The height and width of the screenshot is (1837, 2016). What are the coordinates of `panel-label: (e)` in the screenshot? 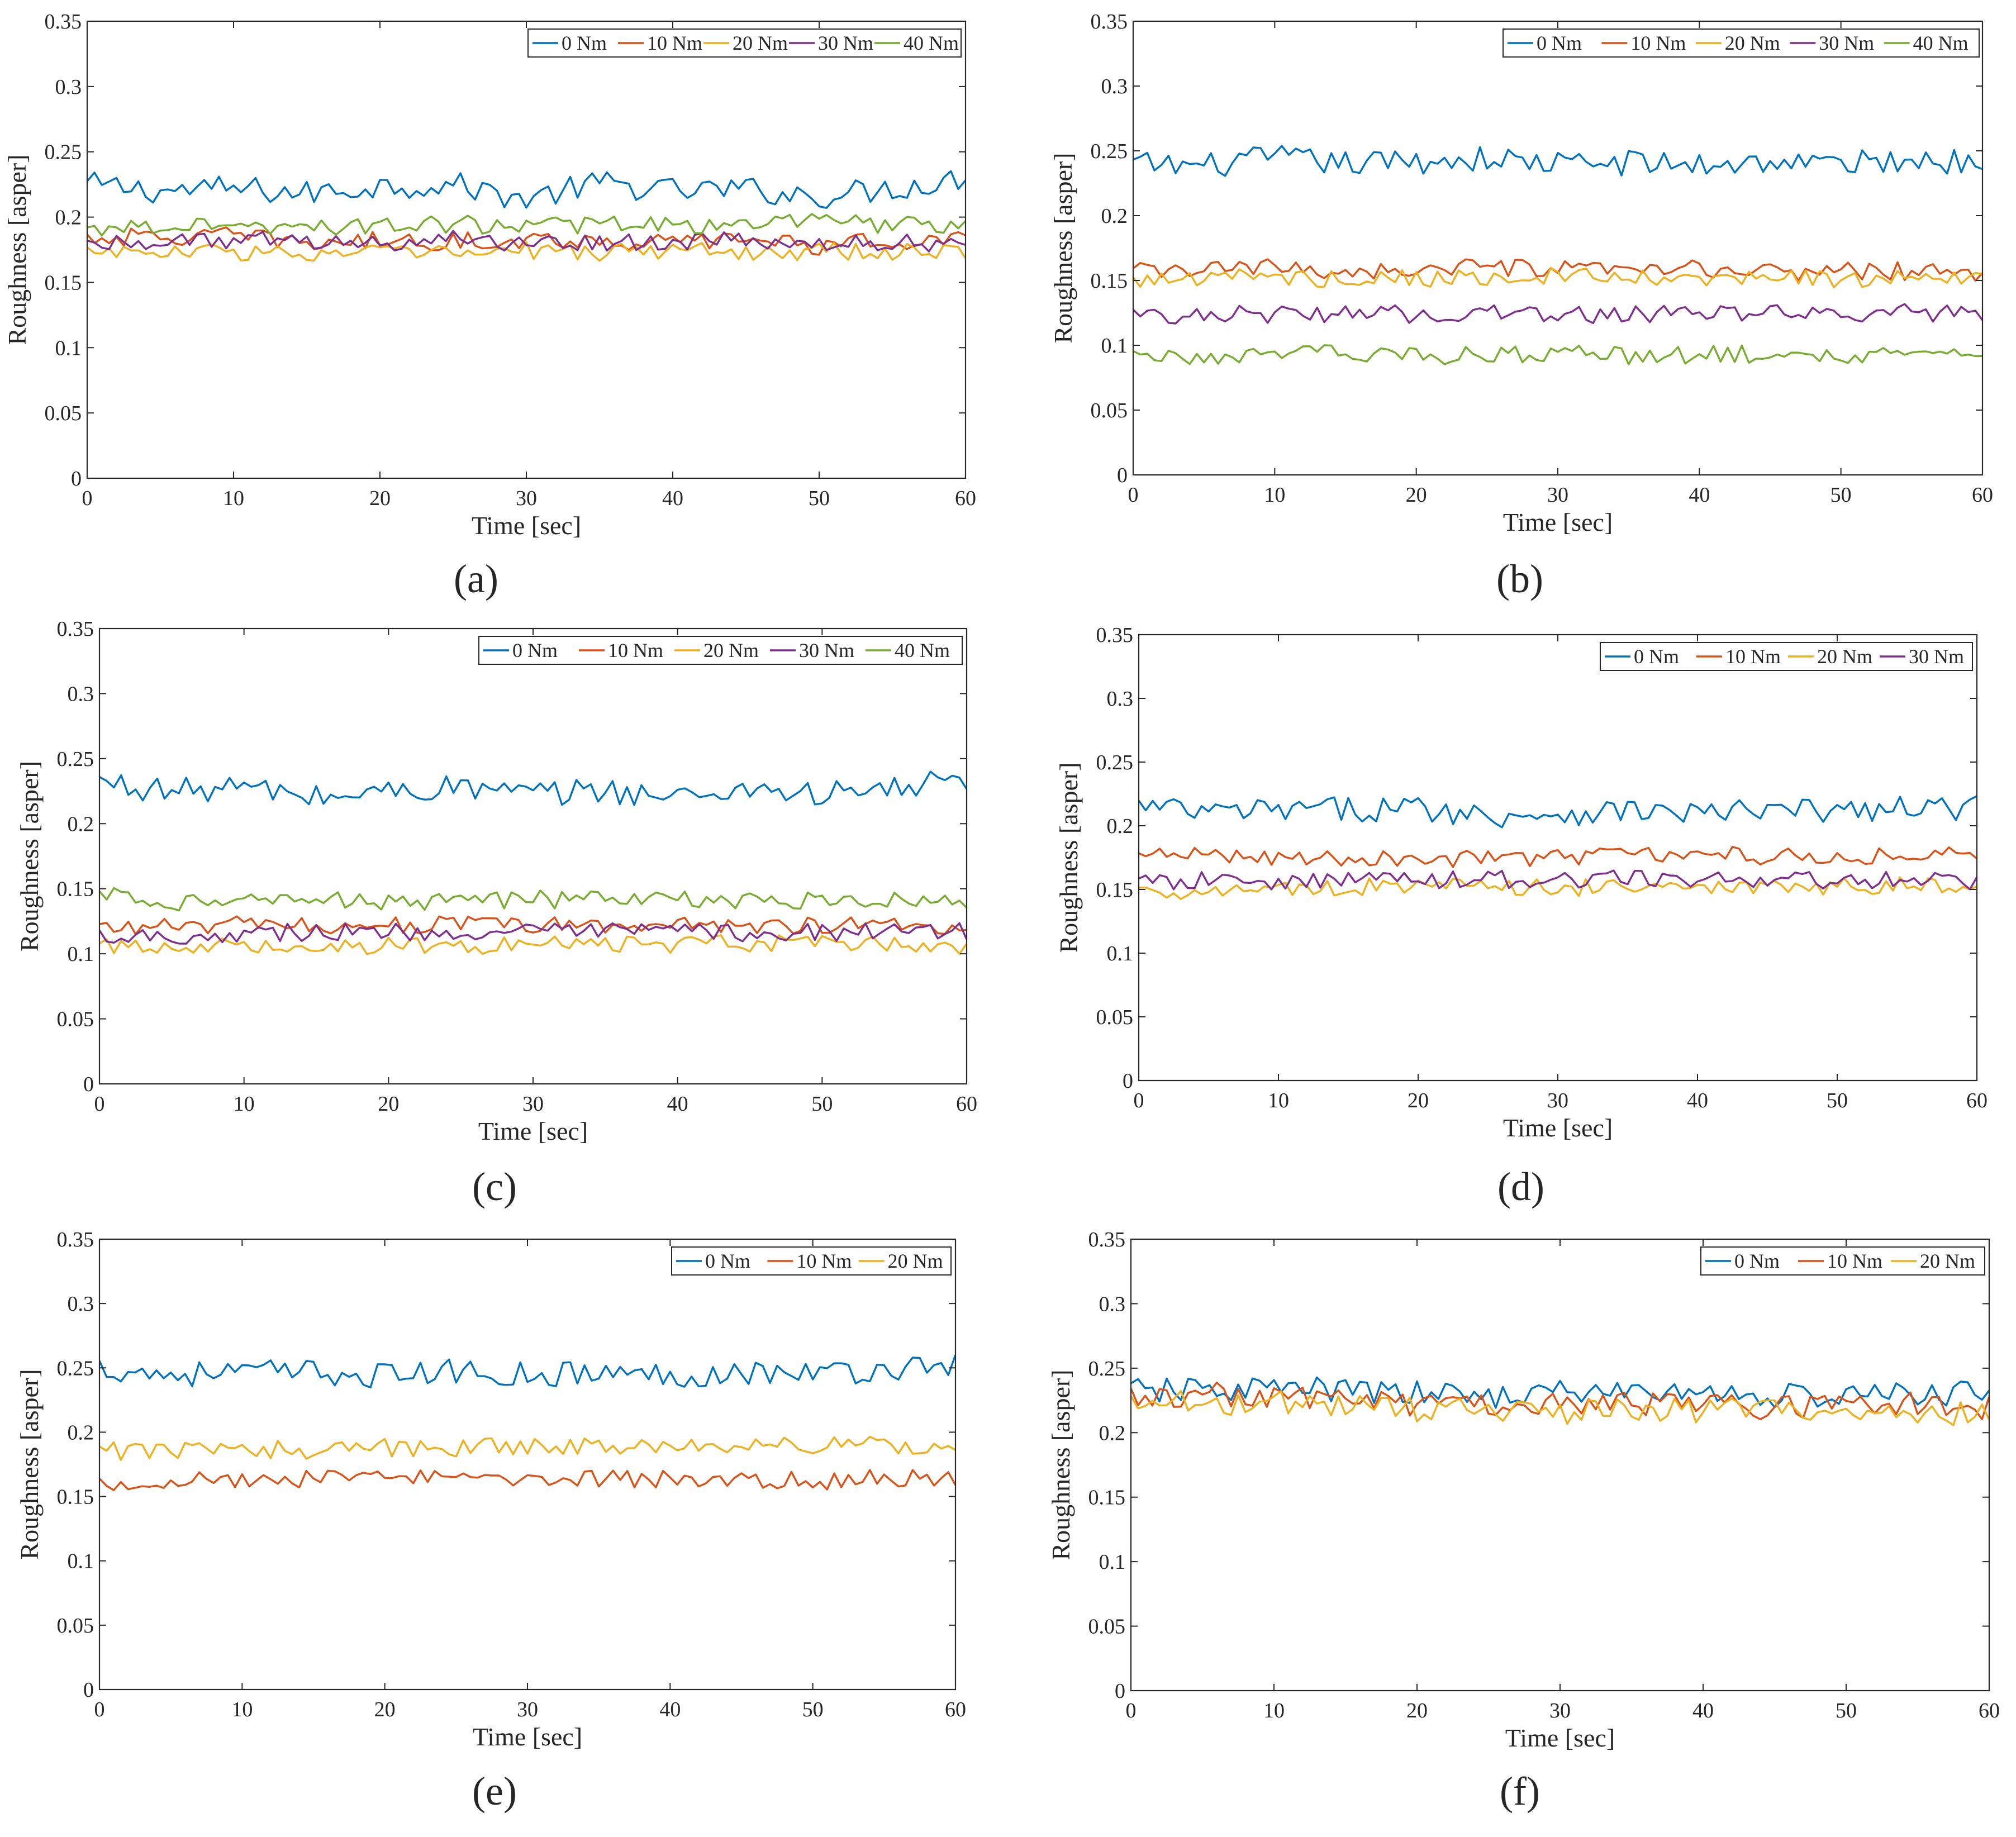 It's located at (494, 1792).